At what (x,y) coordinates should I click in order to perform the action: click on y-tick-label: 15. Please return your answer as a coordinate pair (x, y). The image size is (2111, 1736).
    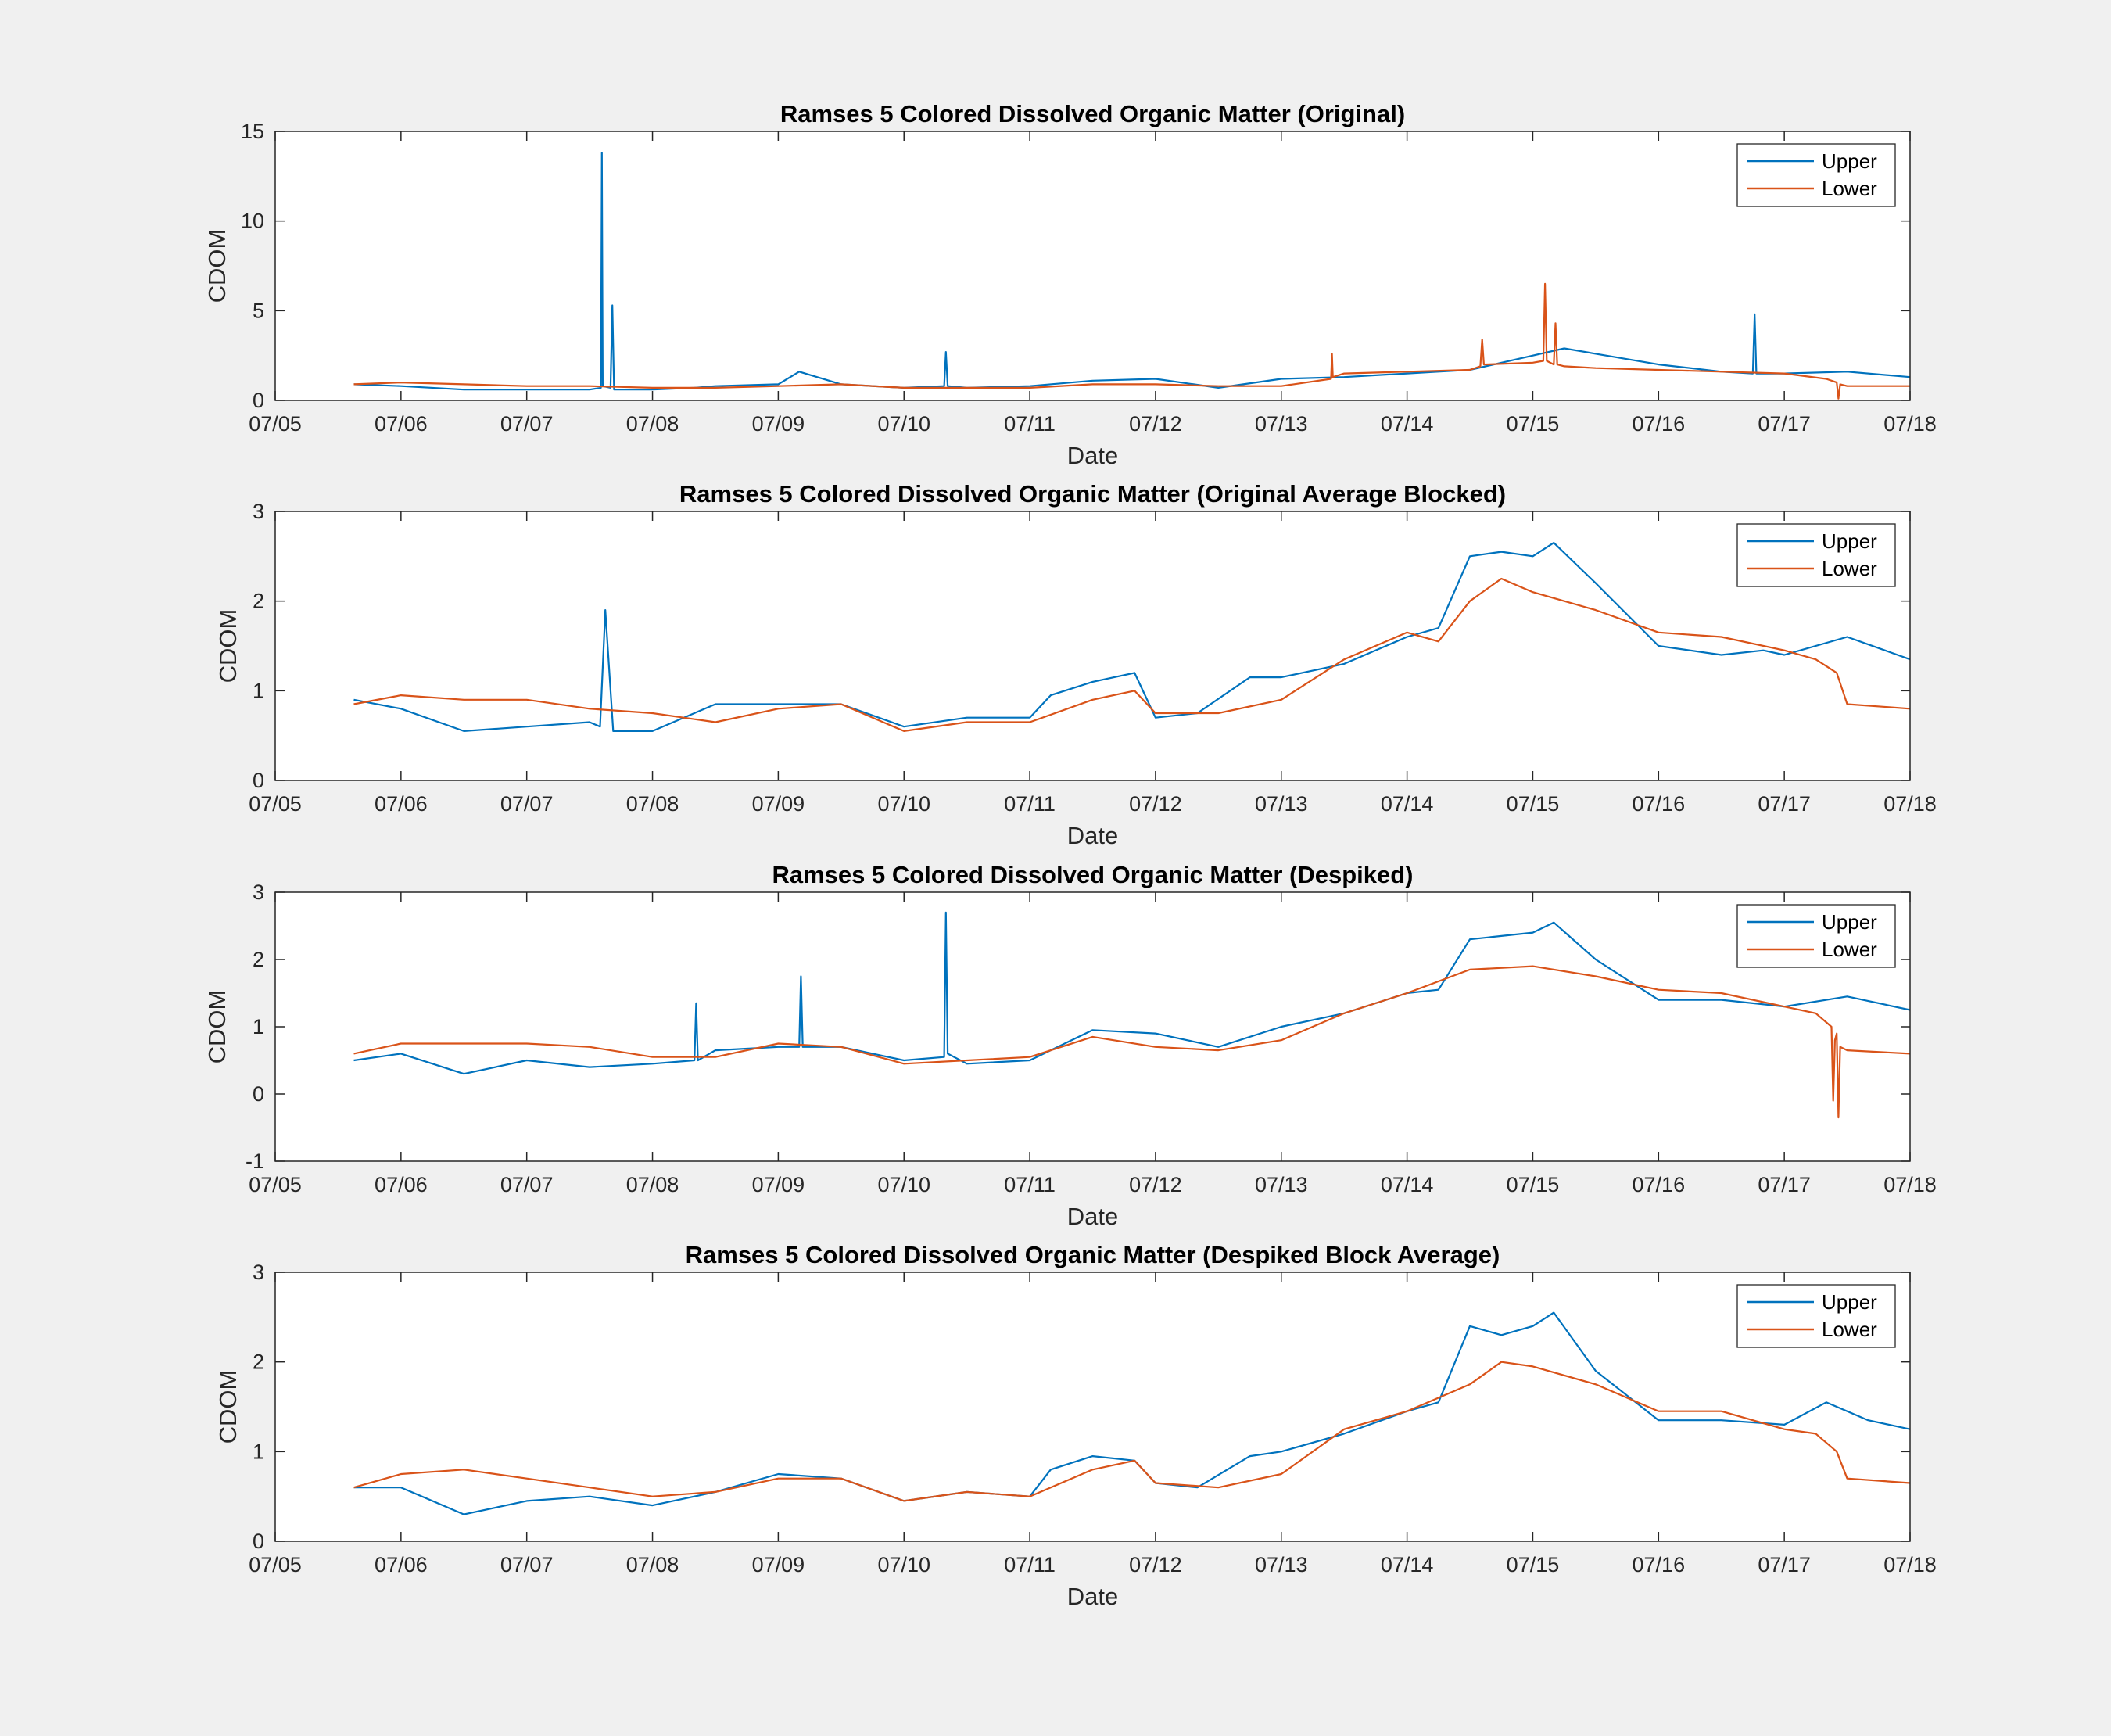
    Looking at the image, I should click on (252, 131).